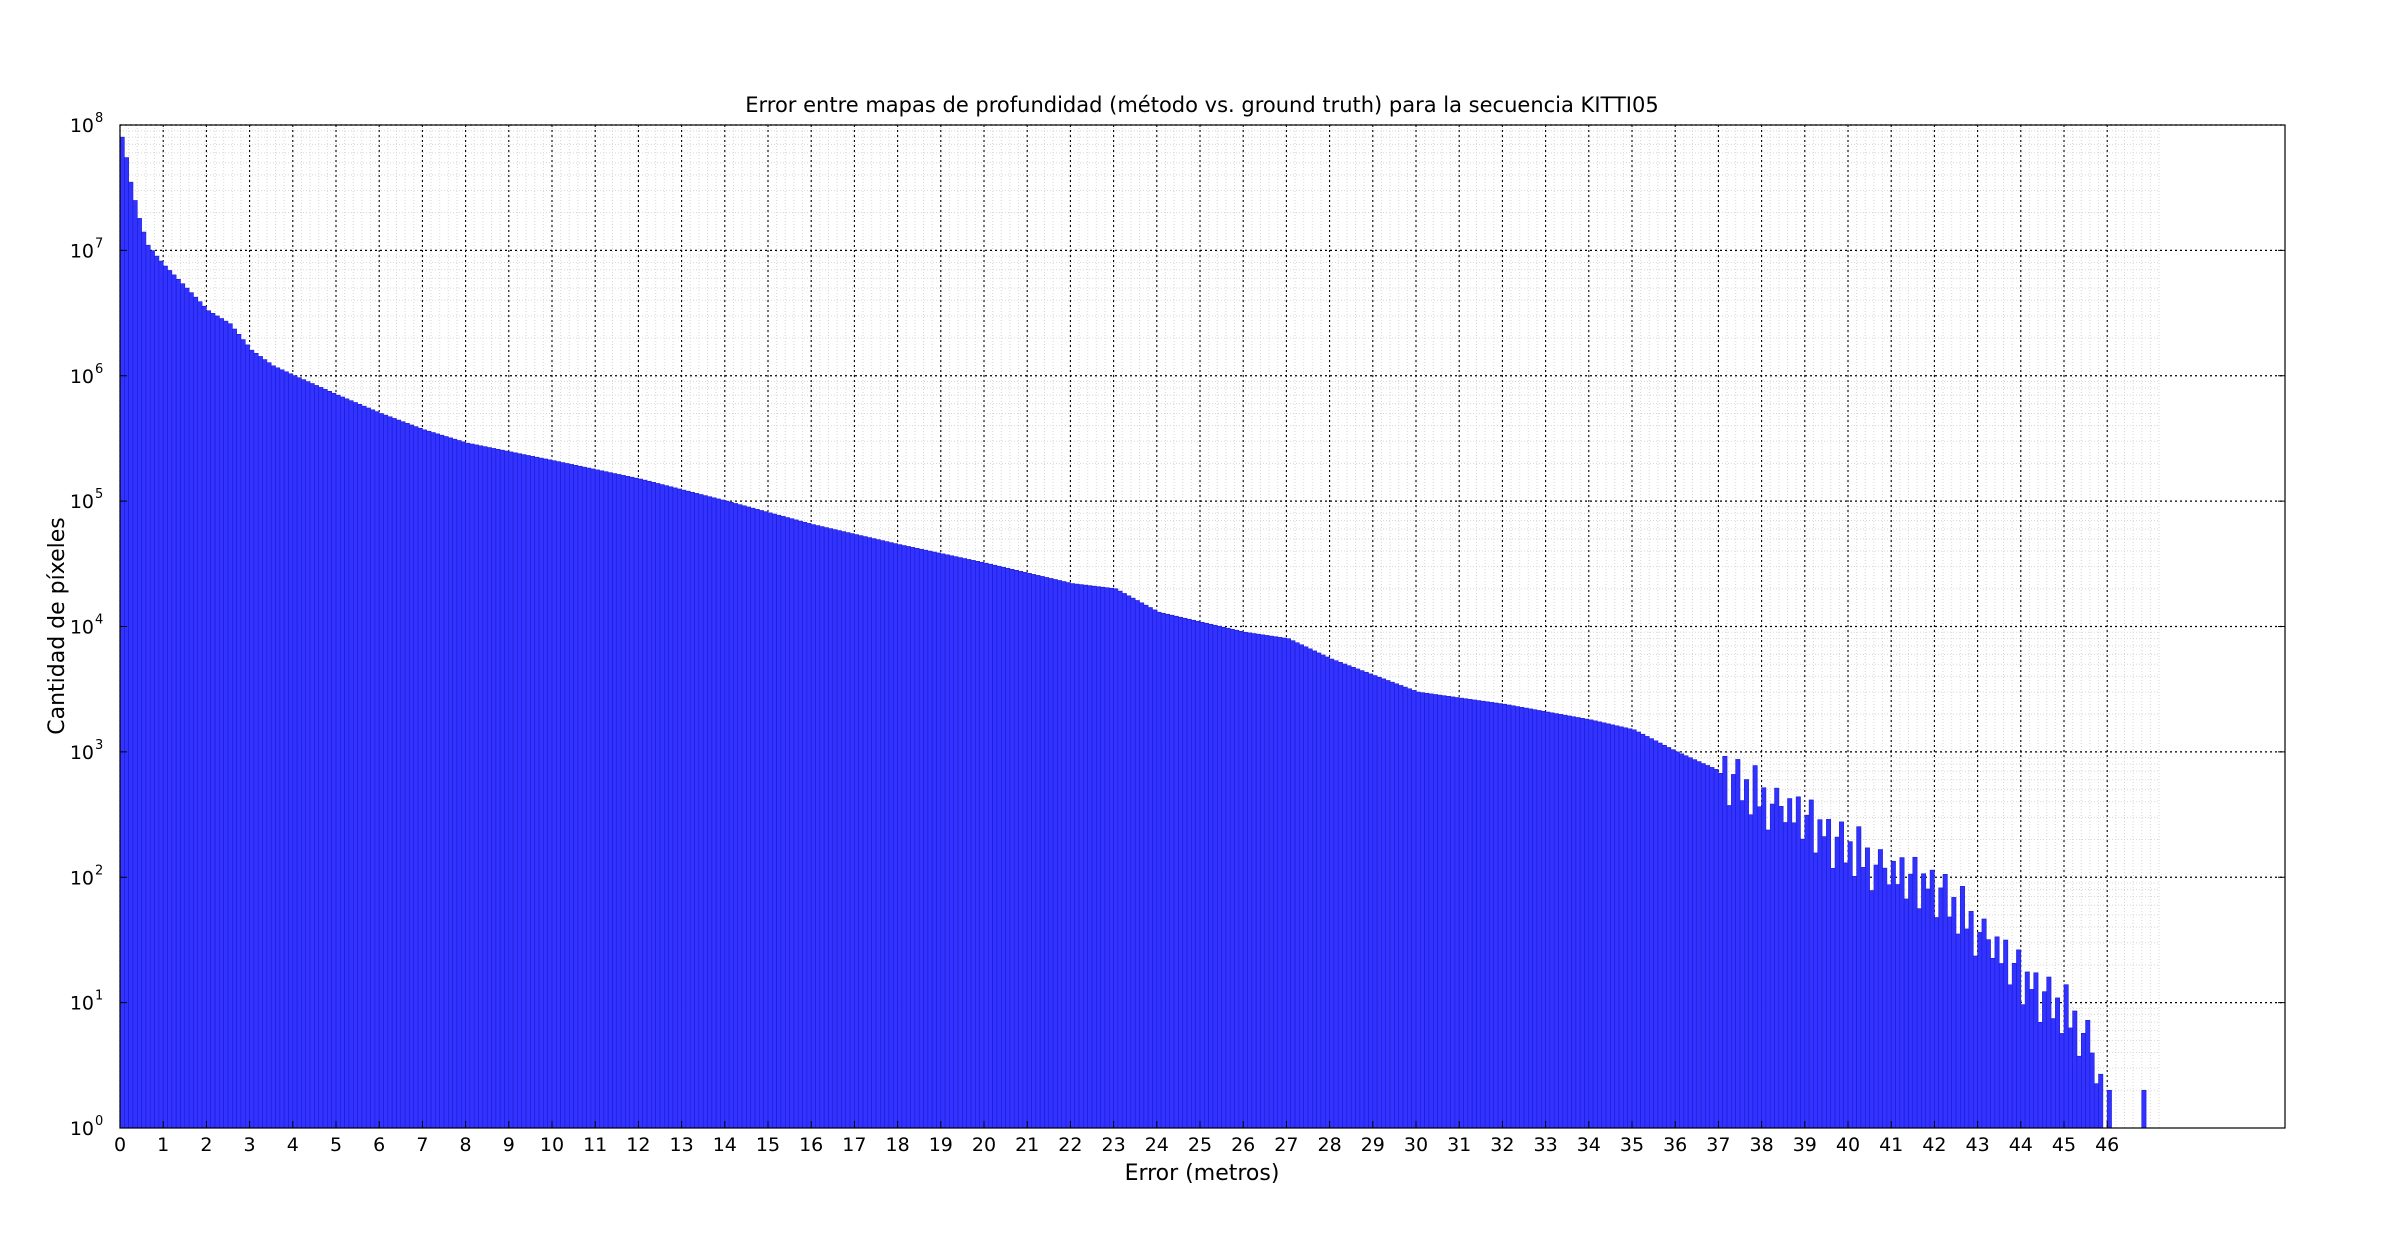  What do you see at coordinates (1546, 1145) in the screenshot?
I see `x-tick-label: 33` at bounding box center [1546, 1145].